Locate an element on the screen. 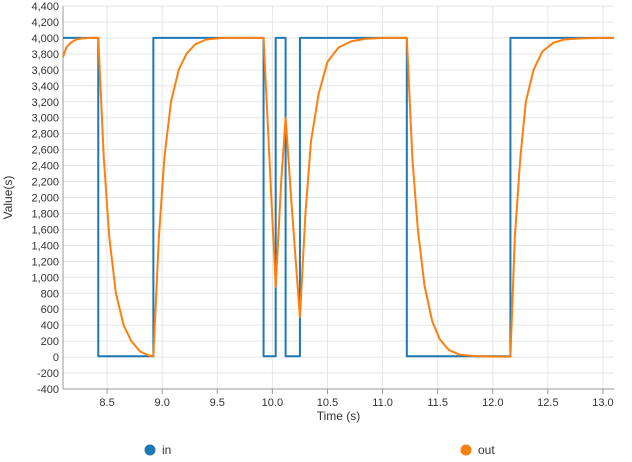 This screenshot has height=462, width=632. y-tick-label: 3,800 is located at coordinates (45, 55).